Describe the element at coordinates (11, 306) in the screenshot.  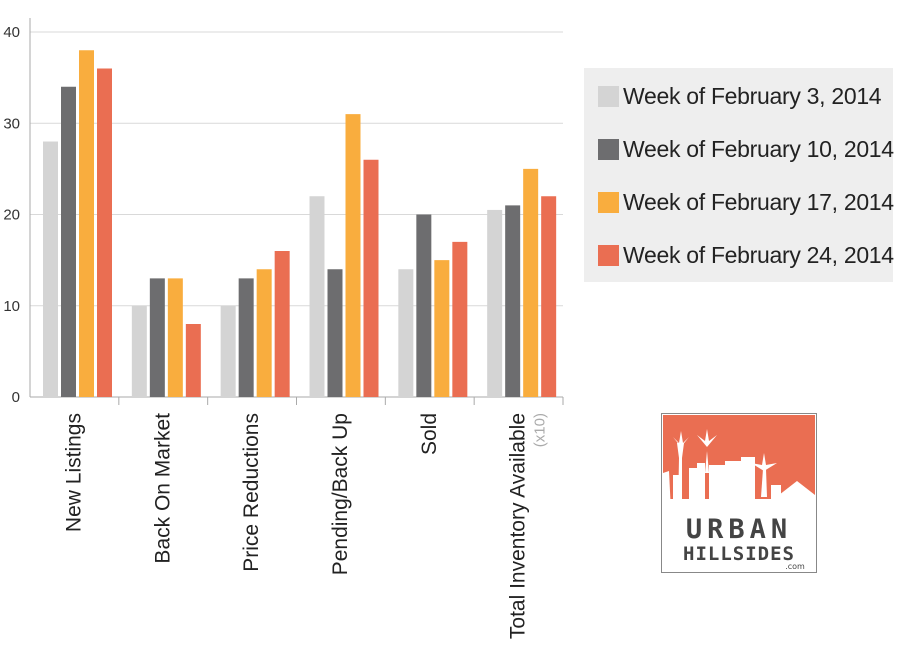
I see `y-tick-label: 10` at that location.